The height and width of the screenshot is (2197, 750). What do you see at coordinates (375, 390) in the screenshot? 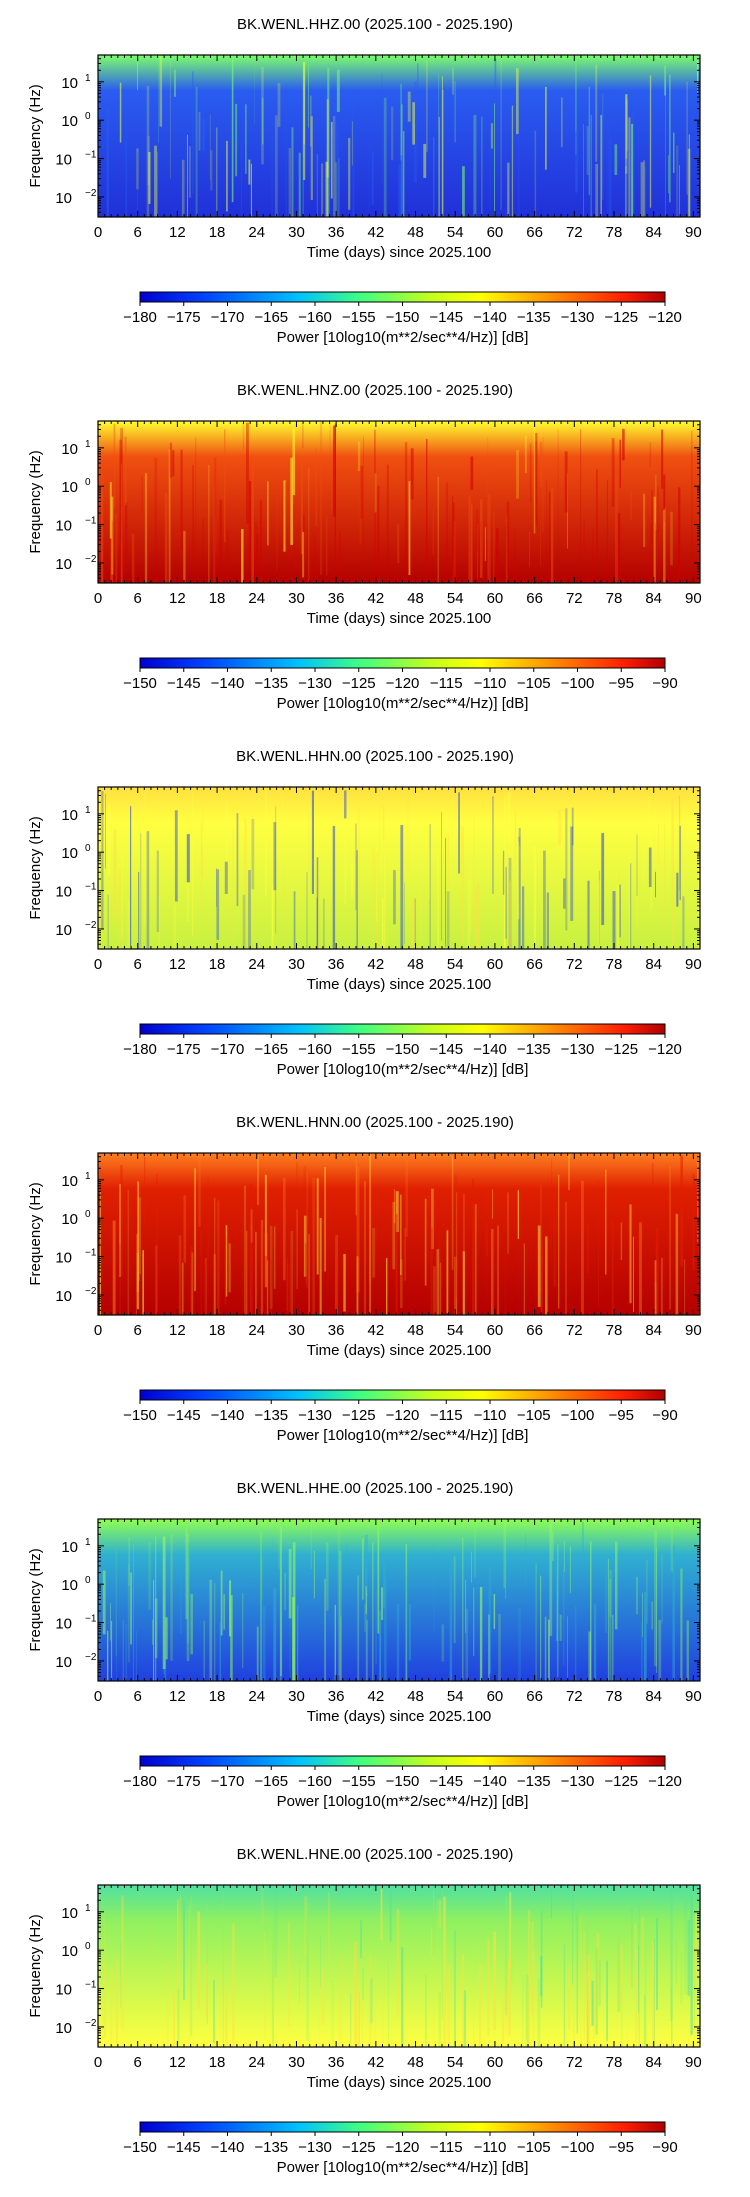
I see `chart-title: BK.WENL.HNZ.00 (2025.100 - 2025.190)` at bounding box center [375, 390].